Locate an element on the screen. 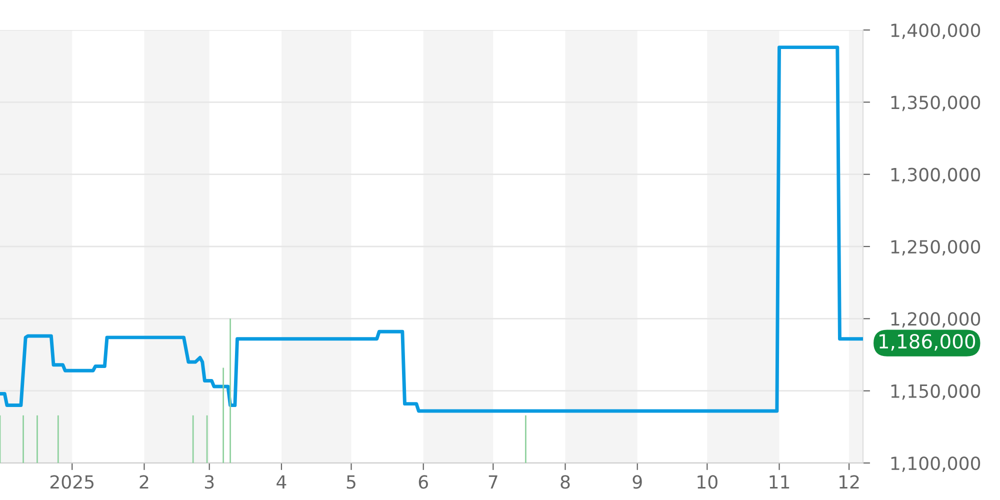  x-tick-label: 4 is located at coordinates (281, 482).